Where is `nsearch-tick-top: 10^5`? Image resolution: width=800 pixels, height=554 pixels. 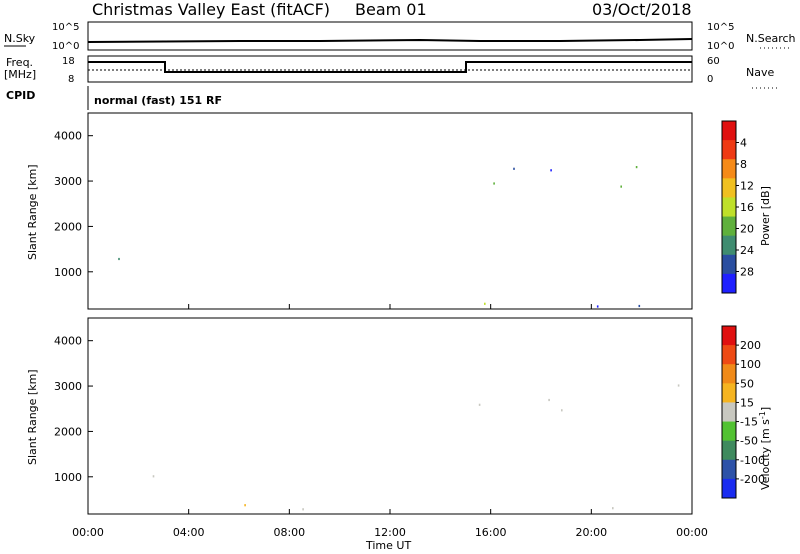 nsearch-tick-top: 10^5 is located at coordinates (720, 27).